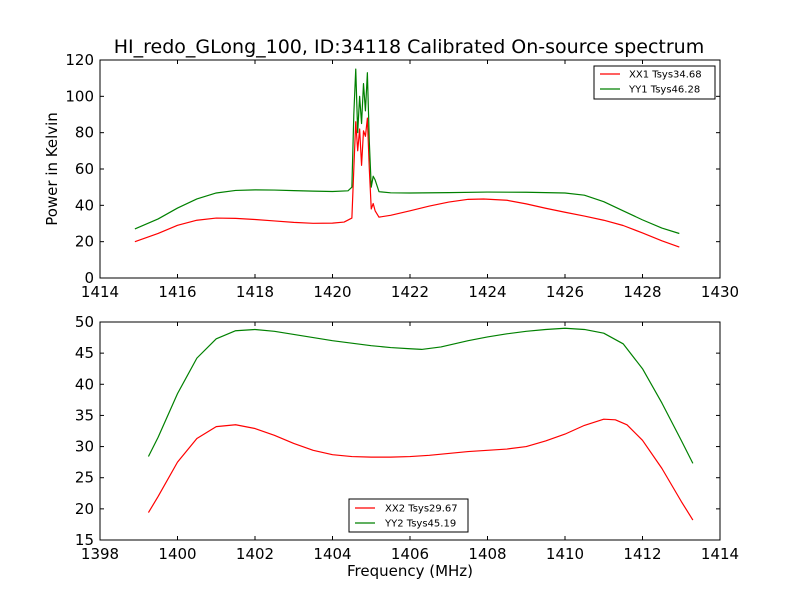 Image resolution: width=800 pixels, height=600 pixels. Describe the element at coordinates (565, 554) in the screenshot. I see `bottom-x-tick-label: 1410` at that location.